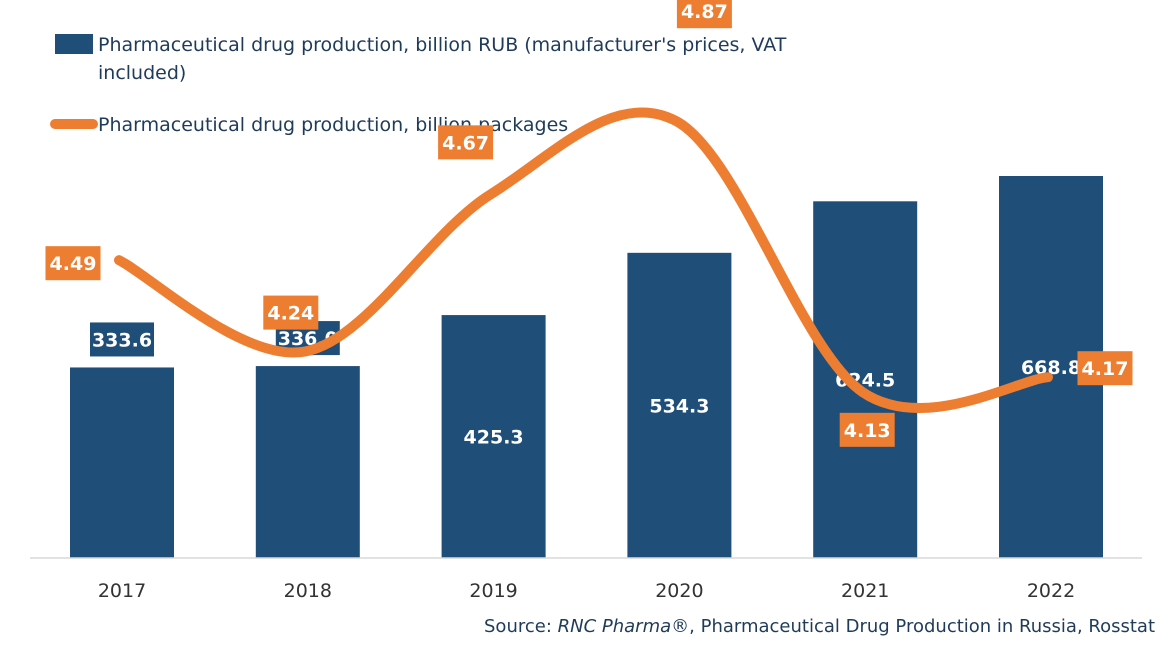 Image resolution: width=1176 pixels, height=647 pixels. I want to click on line-label-box-2020, so click(704, 14).